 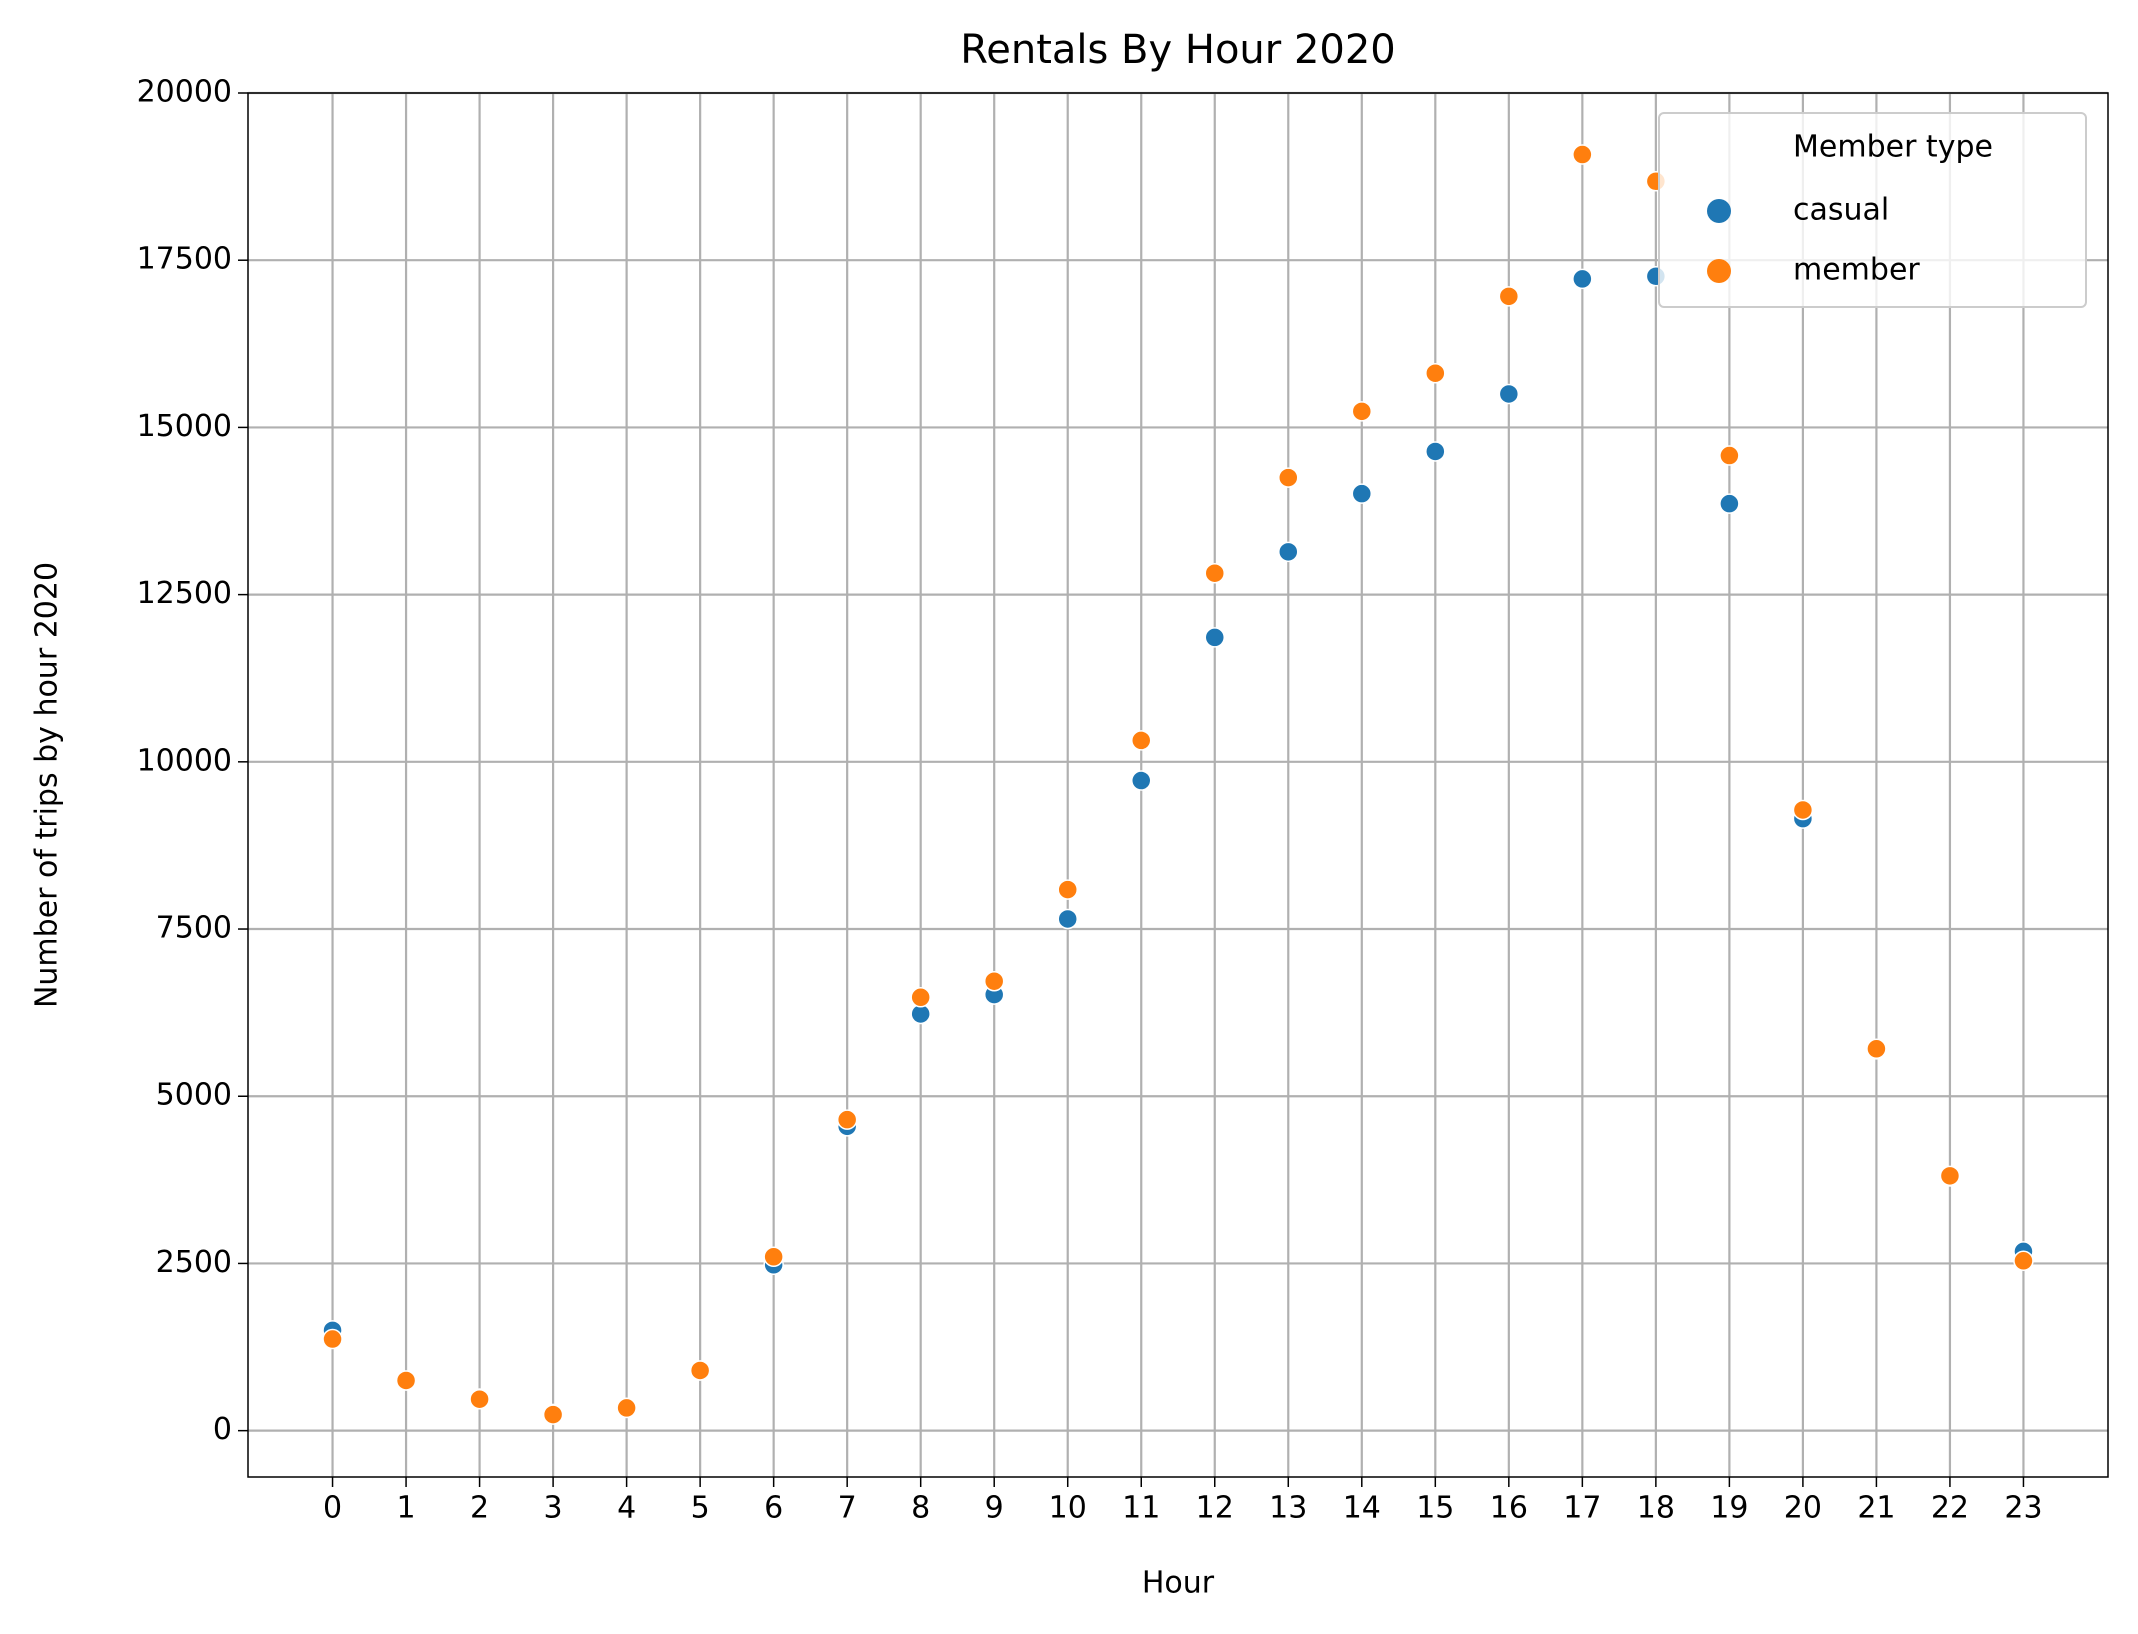 I want to click on x-tick-label: 5, so click(x=700, y=1508).